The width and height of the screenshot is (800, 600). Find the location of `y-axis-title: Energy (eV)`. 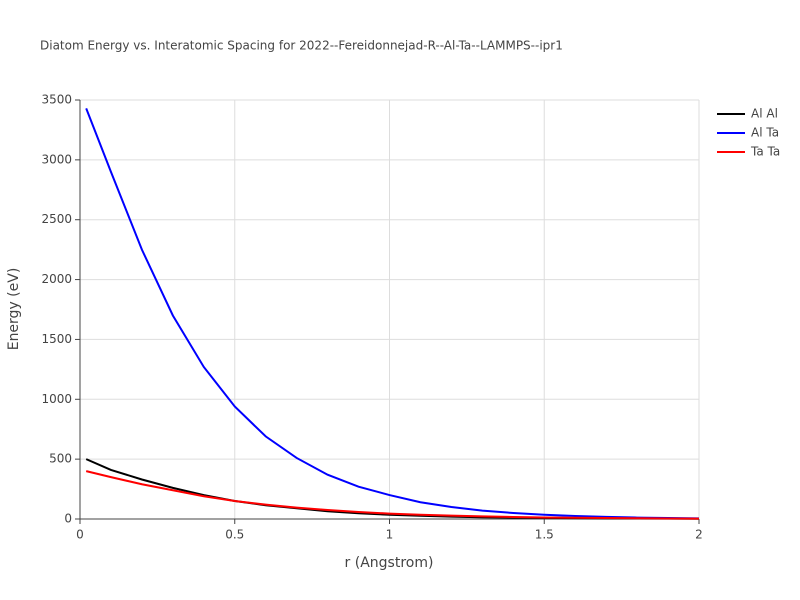

y-axis-title: Energy (eV) is located at coordinates (14, 309).